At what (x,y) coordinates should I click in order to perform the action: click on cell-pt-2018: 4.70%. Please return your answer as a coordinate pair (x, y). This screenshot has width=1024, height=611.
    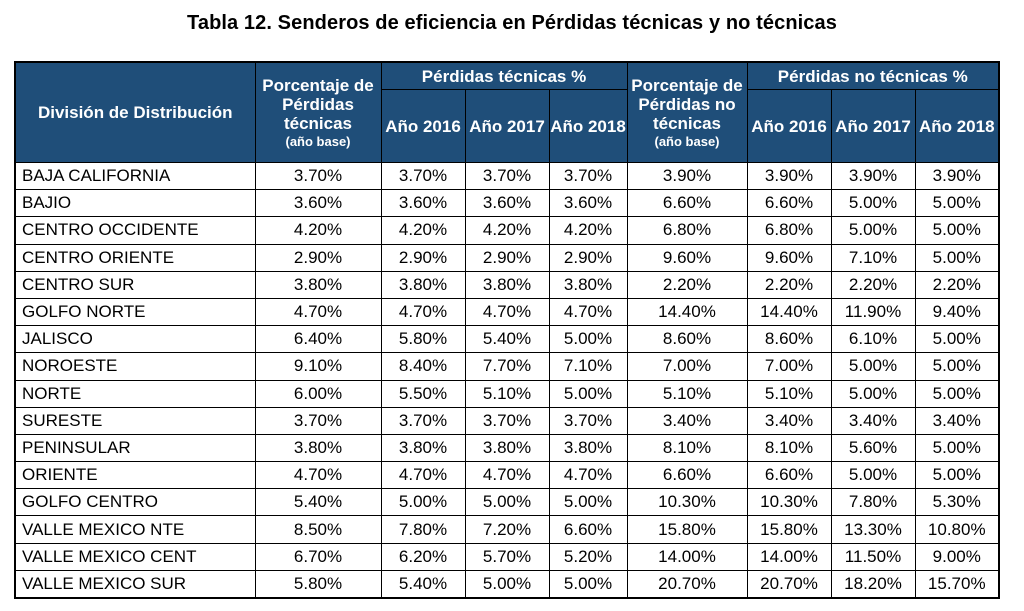
    Looking at the image, I should click on (588, 312).